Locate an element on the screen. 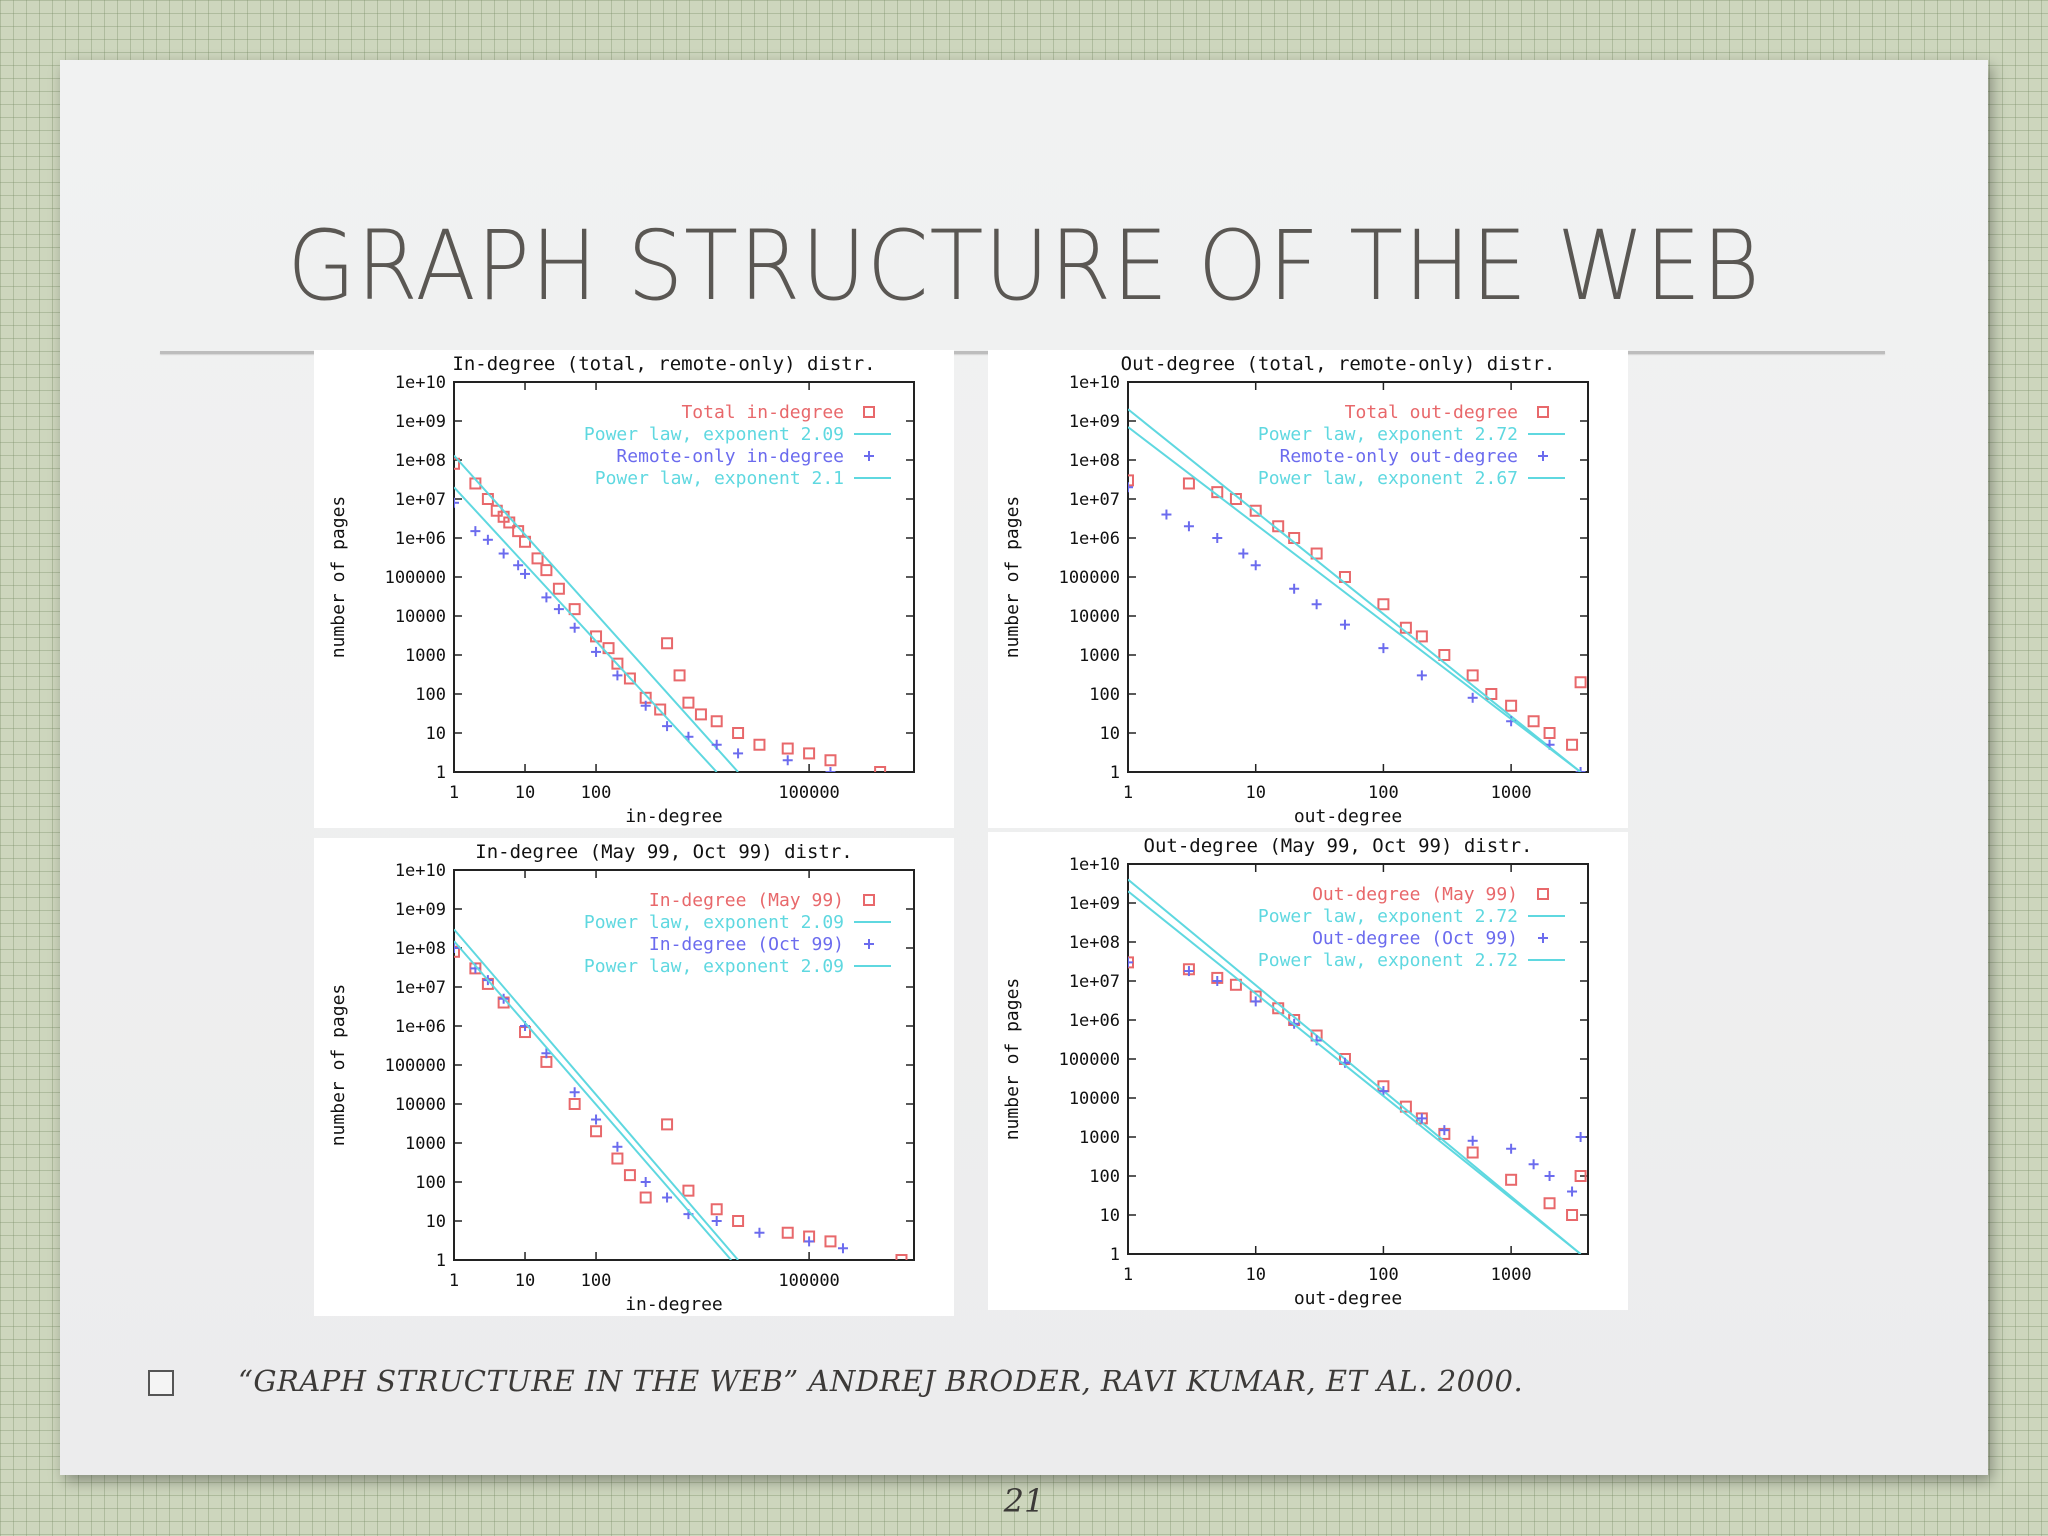  page-number: 21 is located at coordinates (1024, 1501).